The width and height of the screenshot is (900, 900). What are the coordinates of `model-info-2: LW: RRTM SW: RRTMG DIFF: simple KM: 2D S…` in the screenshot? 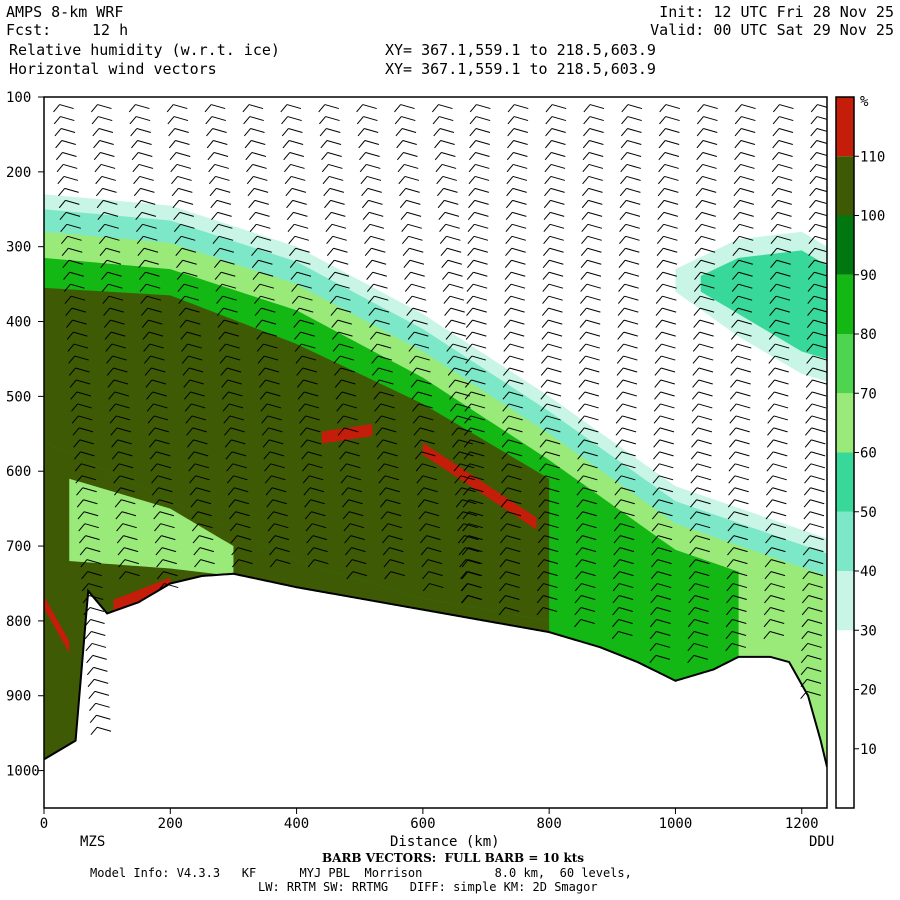 It's located at (428, 887).